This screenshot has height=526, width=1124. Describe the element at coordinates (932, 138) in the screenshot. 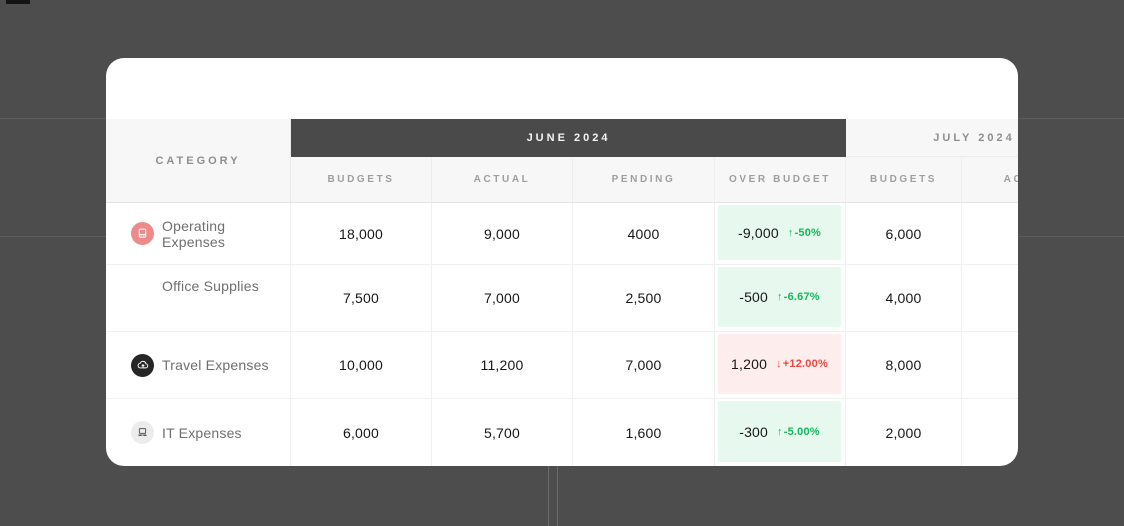

I see `july-2024-group-header: JULY 2024` at that location.